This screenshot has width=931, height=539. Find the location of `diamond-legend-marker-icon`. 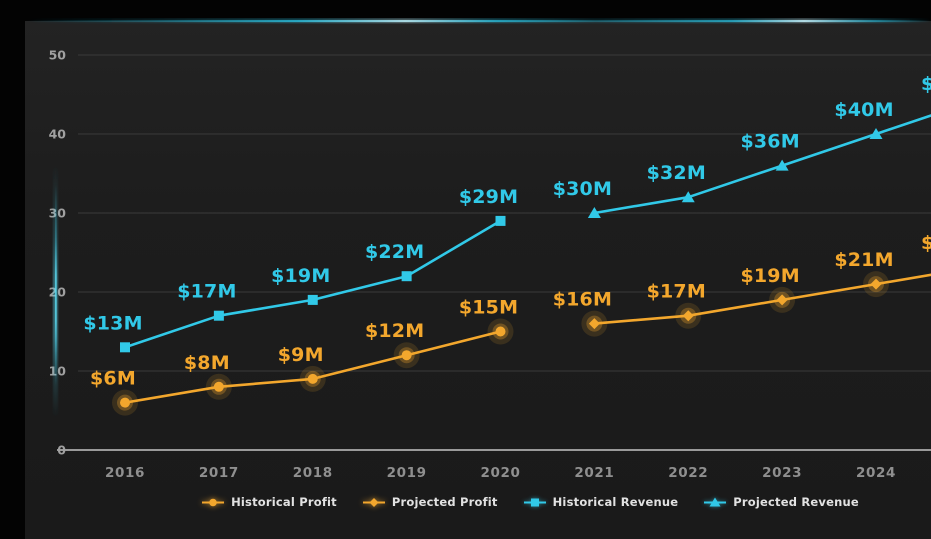

diamond-legend-marker-icon is located at coordinates (373, 502).